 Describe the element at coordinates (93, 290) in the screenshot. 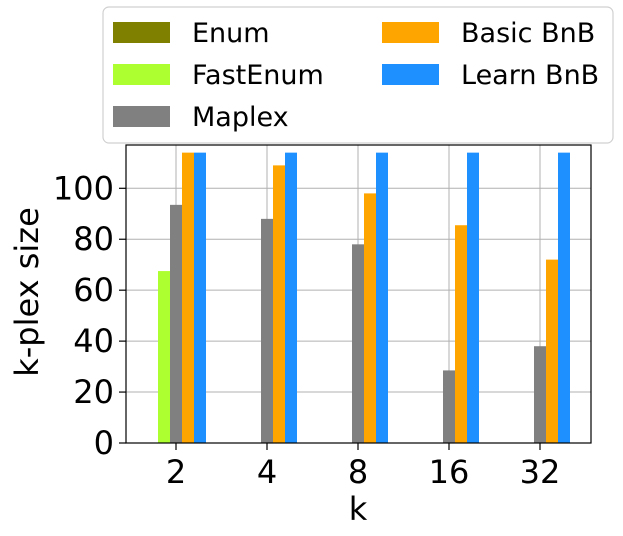

I see `y-tick-label: 60` at that location.